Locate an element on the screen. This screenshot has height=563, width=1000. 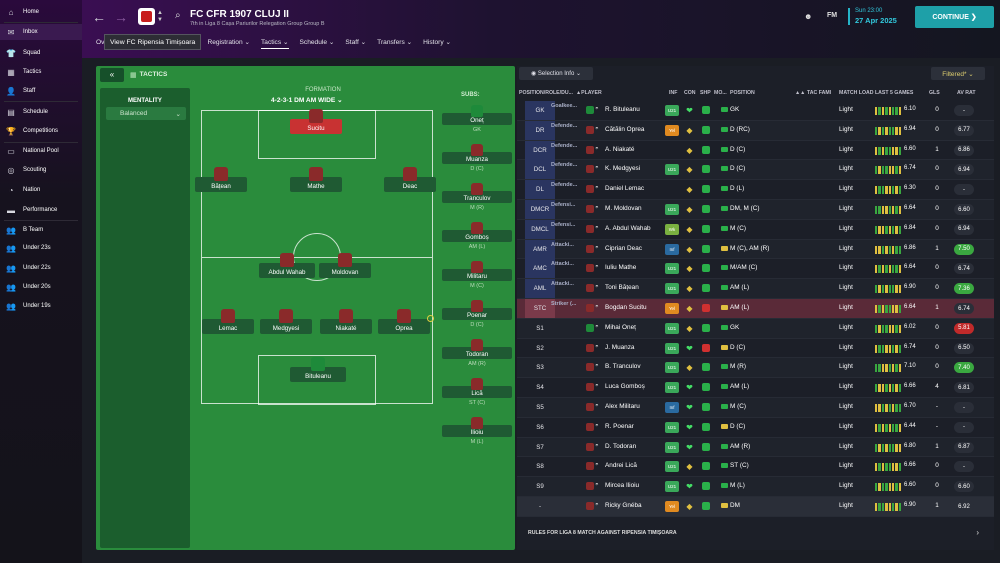
person-icon: ☻ is located at coordinates (808, 16).